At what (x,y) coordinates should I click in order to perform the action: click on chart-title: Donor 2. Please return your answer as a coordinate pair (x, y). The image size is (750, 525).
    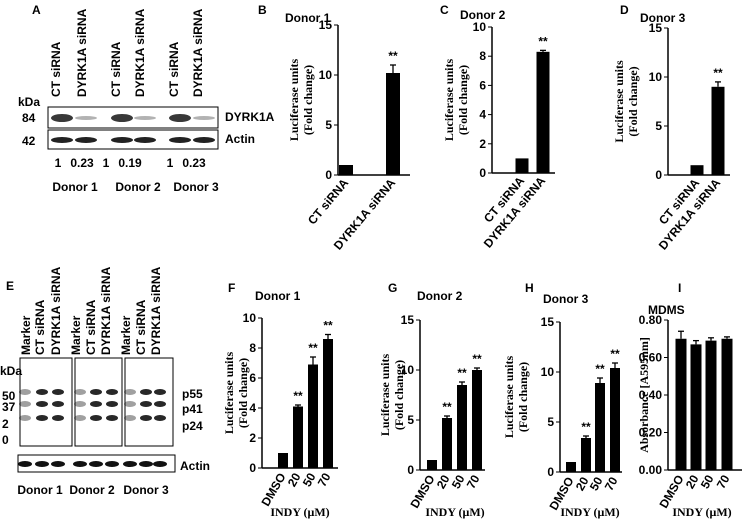
    Looking at the image, I should click on (440, 296).